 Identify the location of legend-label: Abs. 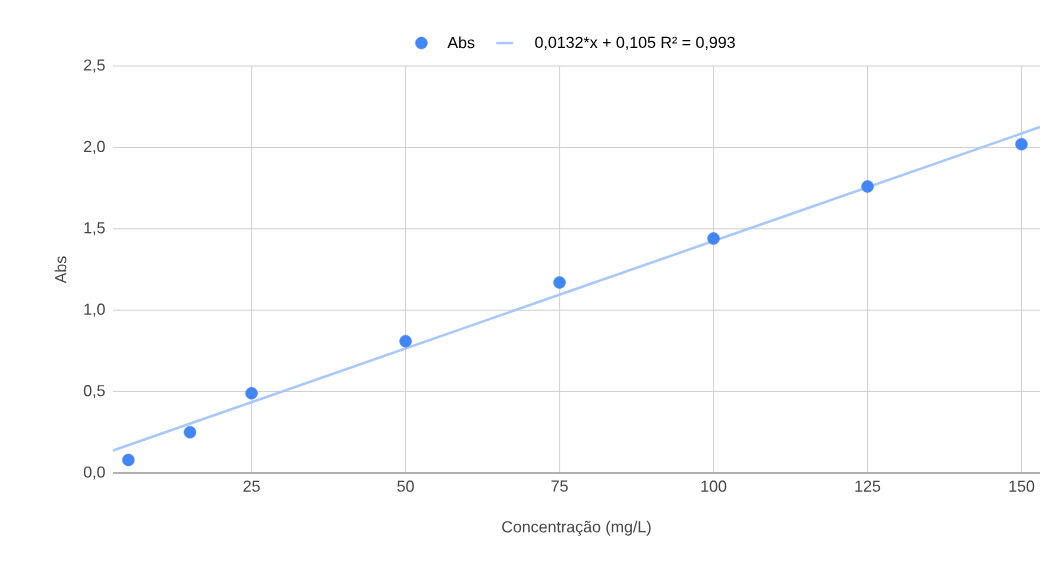
(461, 42).